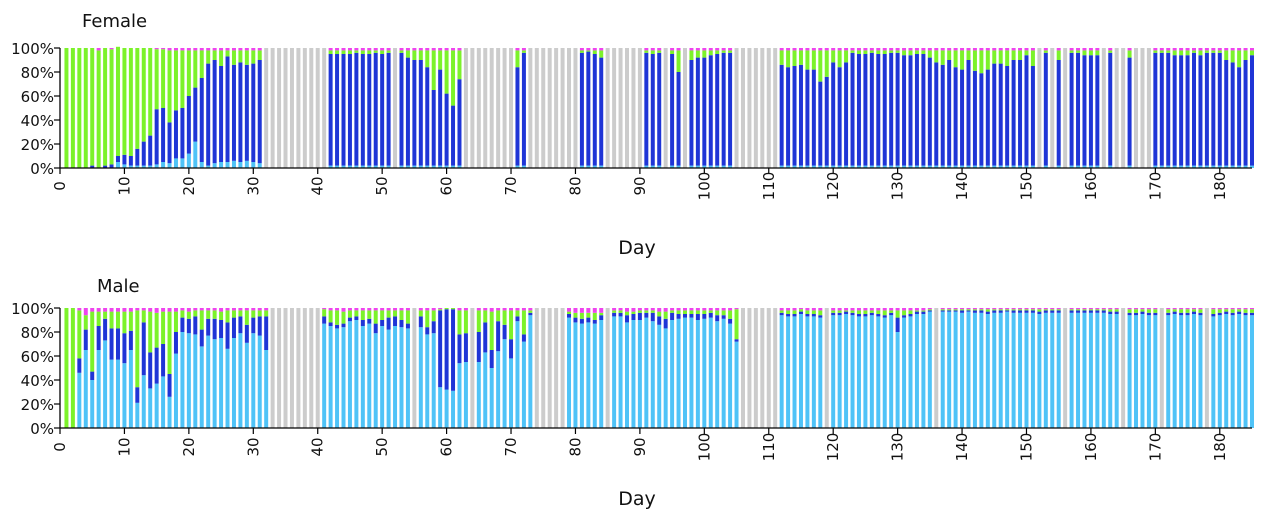 The width and height of the screenshot is (1273, 525). What do you see at coordinates (640, 446) in the screenshot?
I see `x-tick-label: 90` at bounding box center [640, 446].